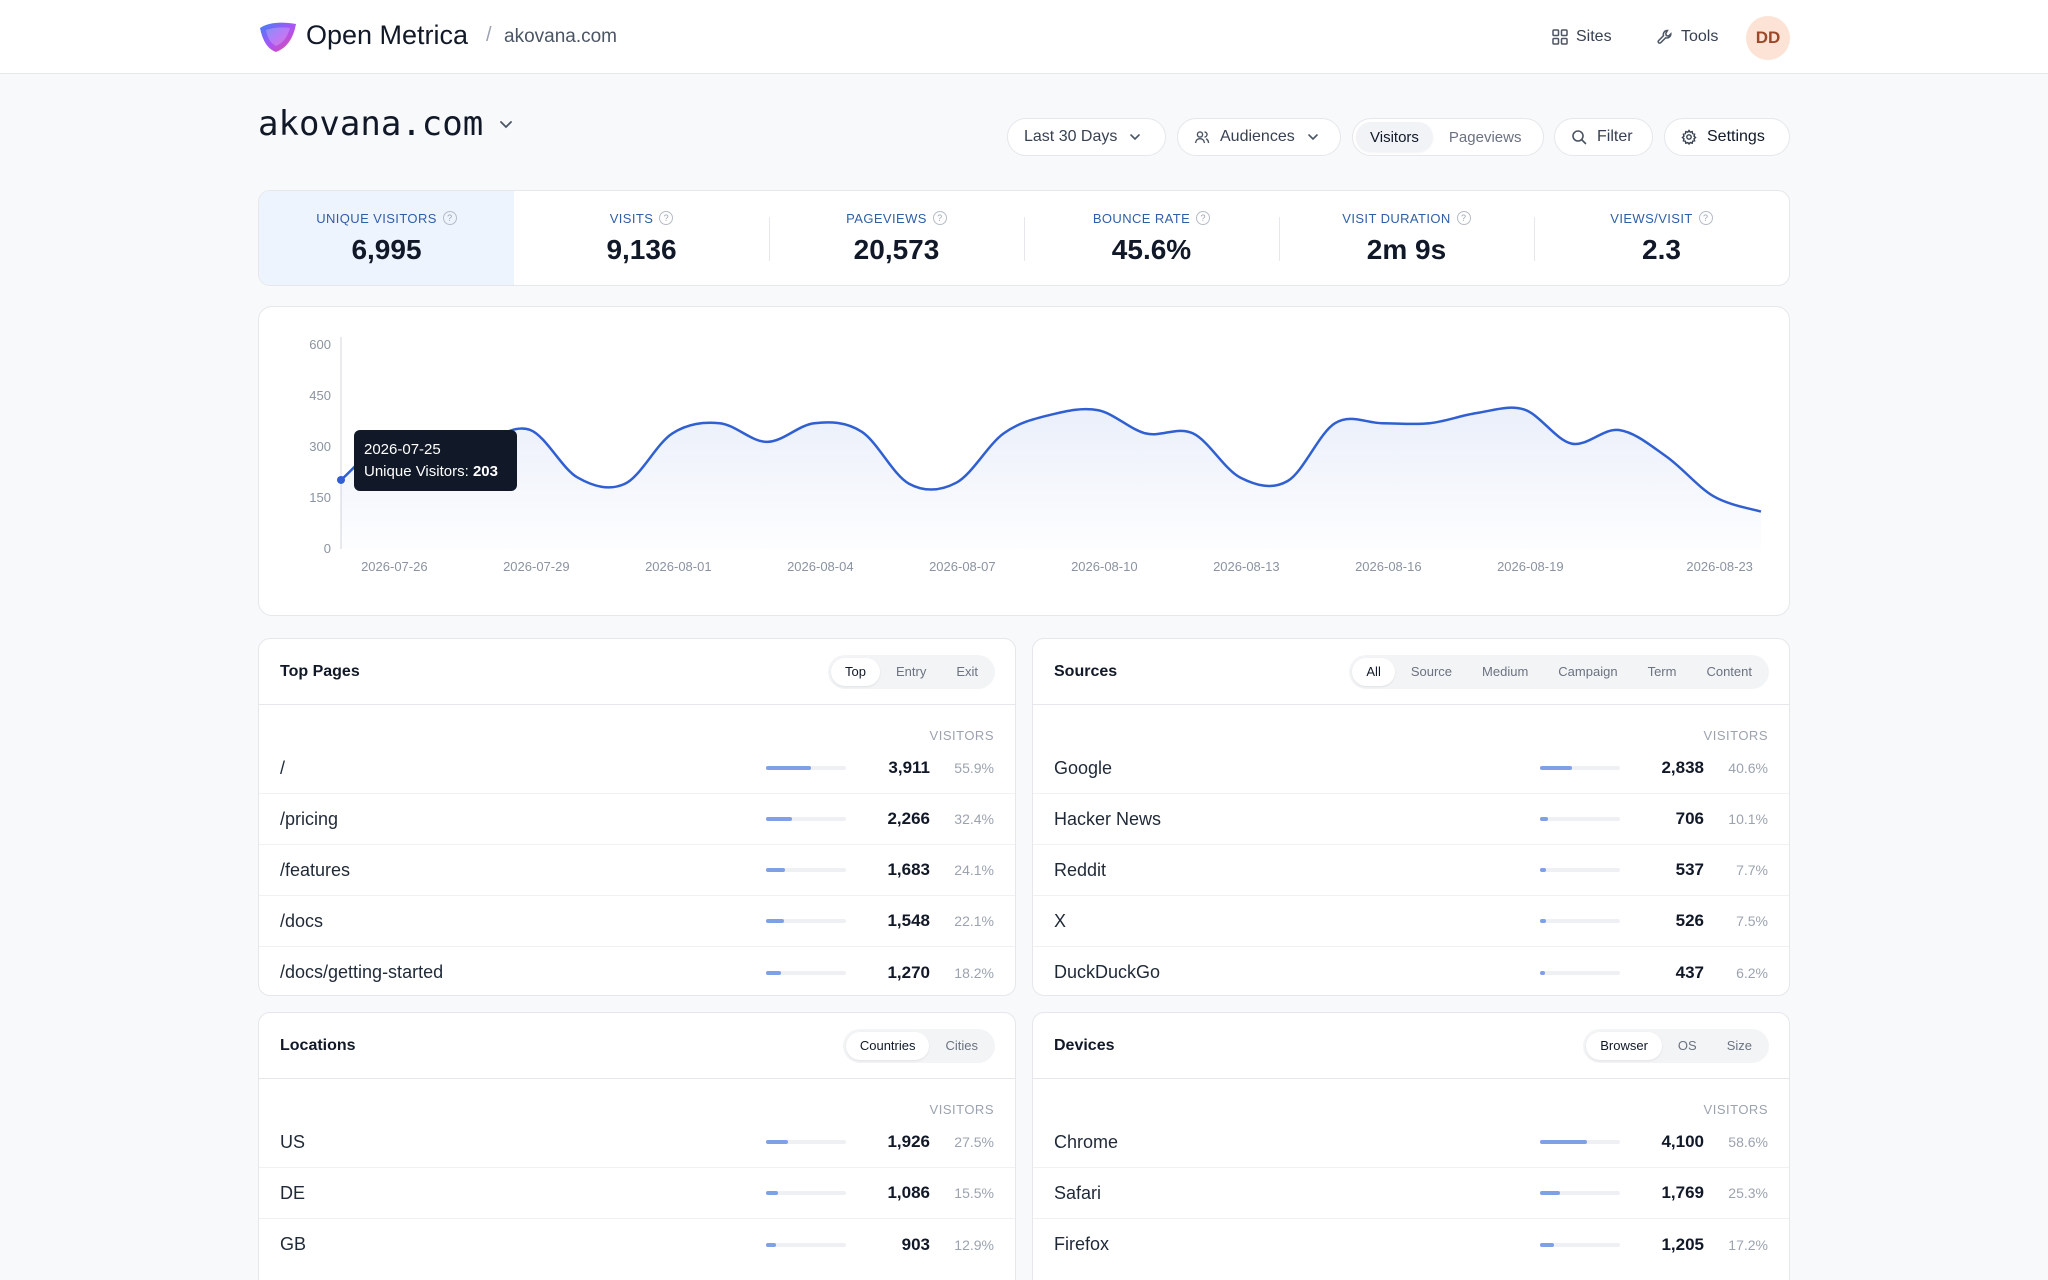 The image size is (2048, 1280). Describe the element at coordinates (1485, 137) in the screenshot. I see `pageviews-toggle: Pageviews` at that location.